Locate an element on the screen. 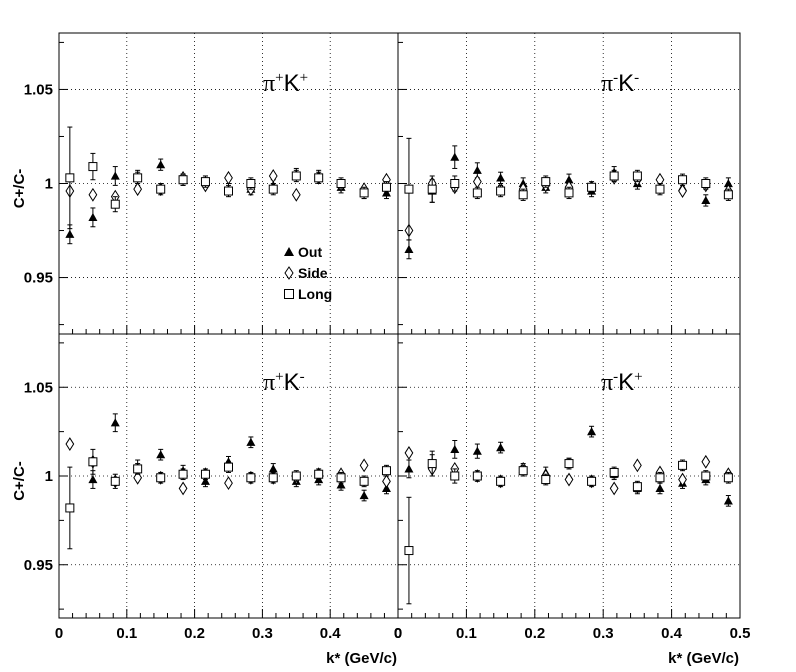  x-tick-label: 0.3 is located at coordinates (262, 633).